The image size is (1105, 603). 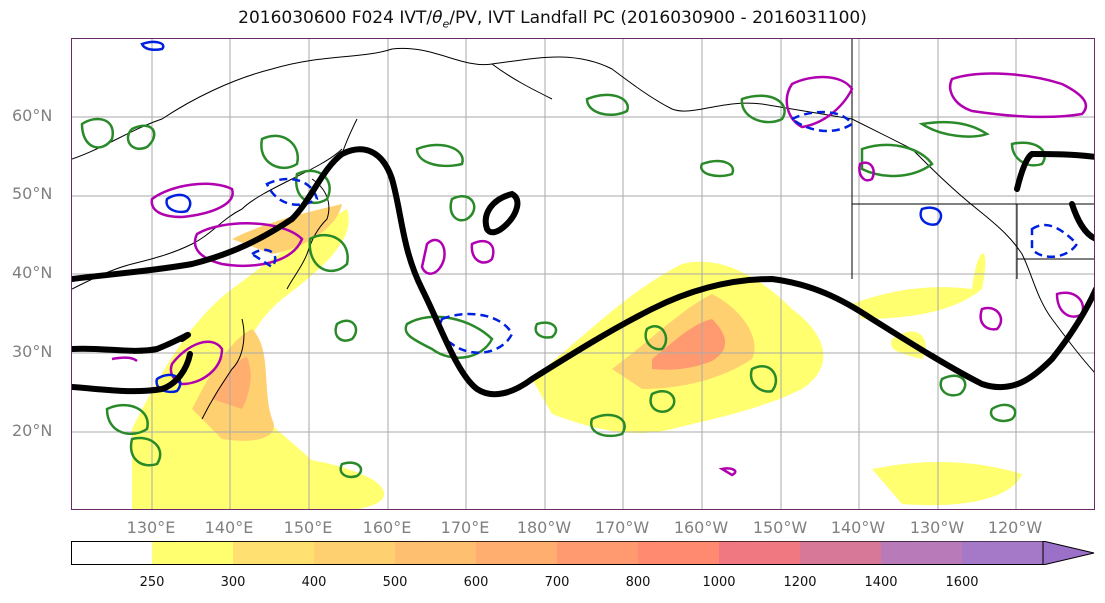 I want to click on lon-label-140w: 140°W, so click(x=858, y=527).